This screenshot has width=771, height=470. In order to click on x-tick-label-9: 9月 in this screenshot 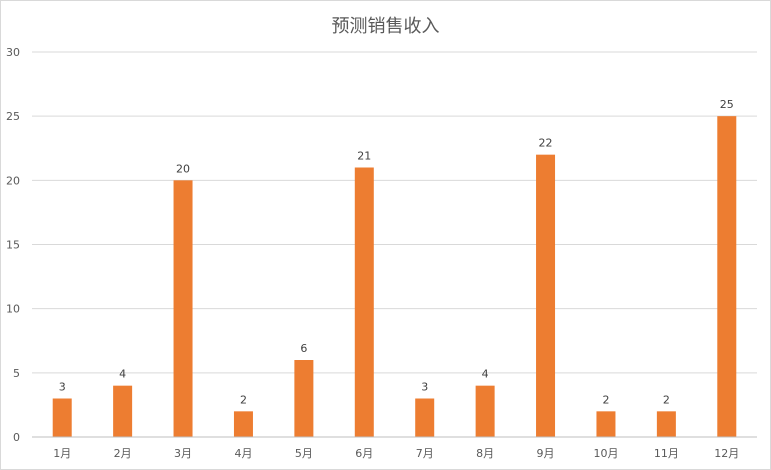, I will do `click(546, 453)`.